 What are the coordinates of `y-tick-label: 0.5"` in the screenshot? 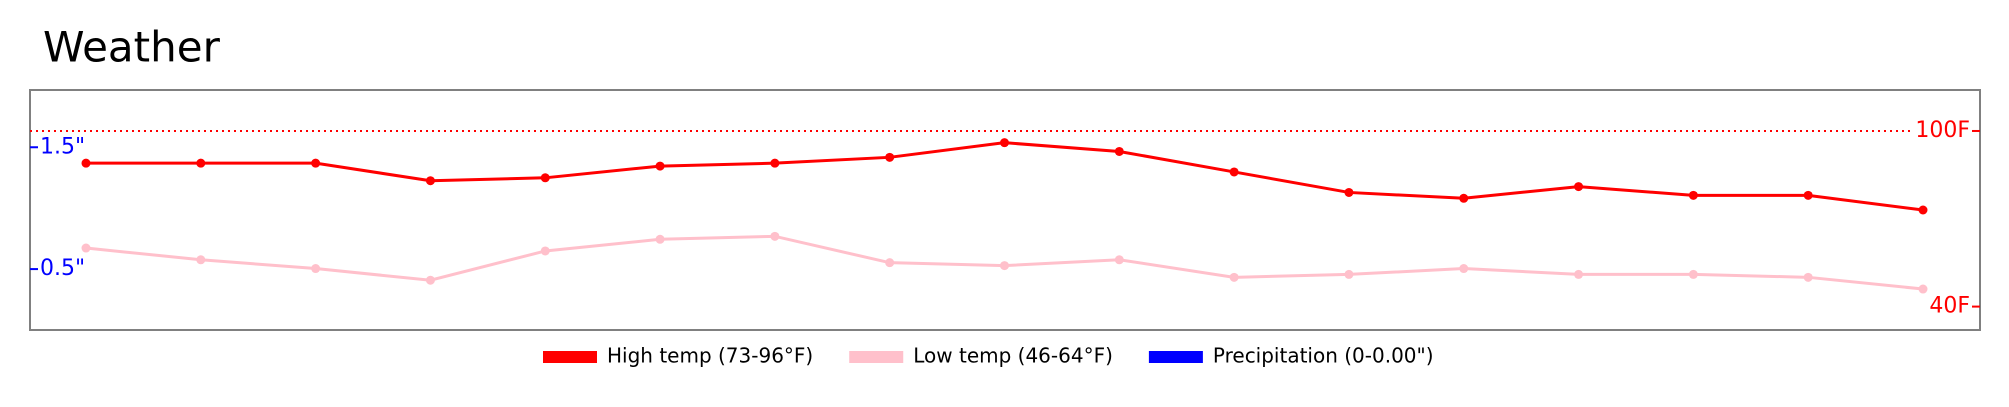 It's located at (62, 268).